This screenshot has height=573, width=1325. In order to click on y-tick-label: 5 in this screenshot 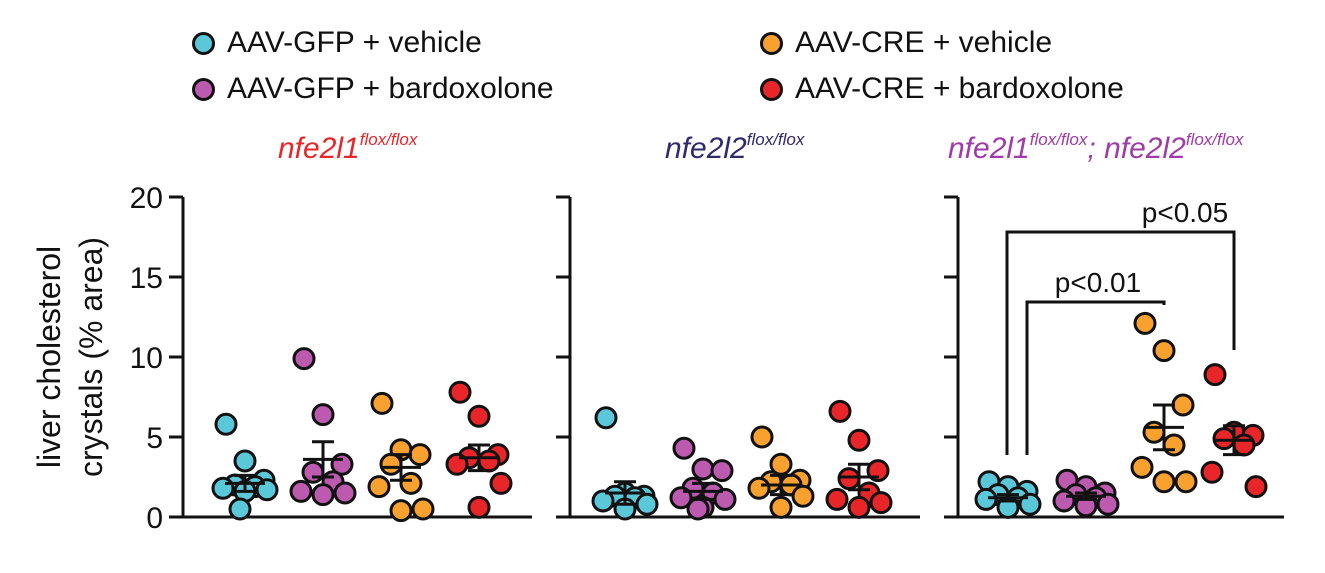, I will do `click(154, 438)`.